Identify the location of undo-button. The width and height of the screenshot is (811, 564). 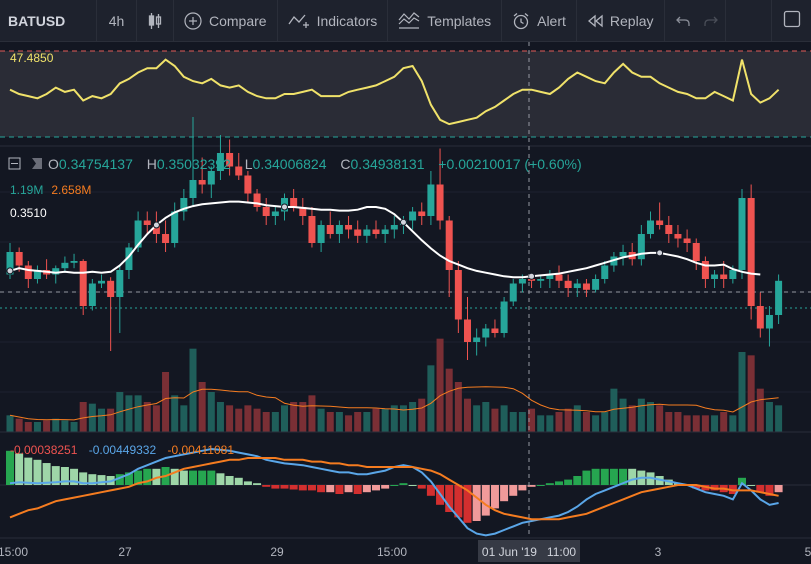
(681, 21).